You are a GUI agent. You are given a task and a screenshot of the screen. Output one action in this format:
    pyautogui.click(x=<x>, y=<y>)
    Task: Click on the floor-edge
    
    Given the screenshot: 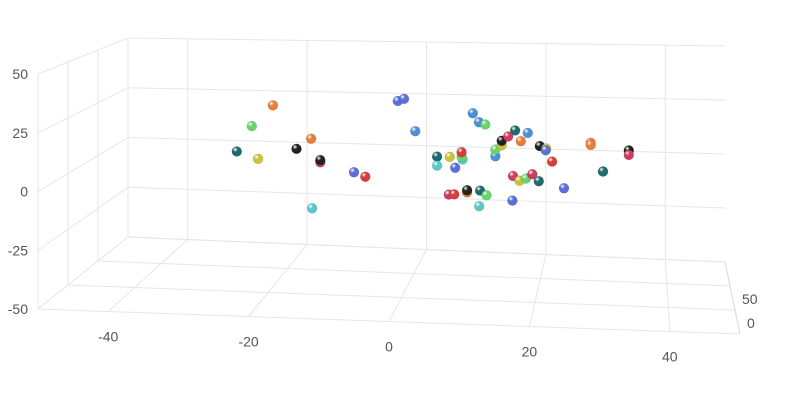 What is the action you would take?
    pyautogui.click(x=732, y=298)
    